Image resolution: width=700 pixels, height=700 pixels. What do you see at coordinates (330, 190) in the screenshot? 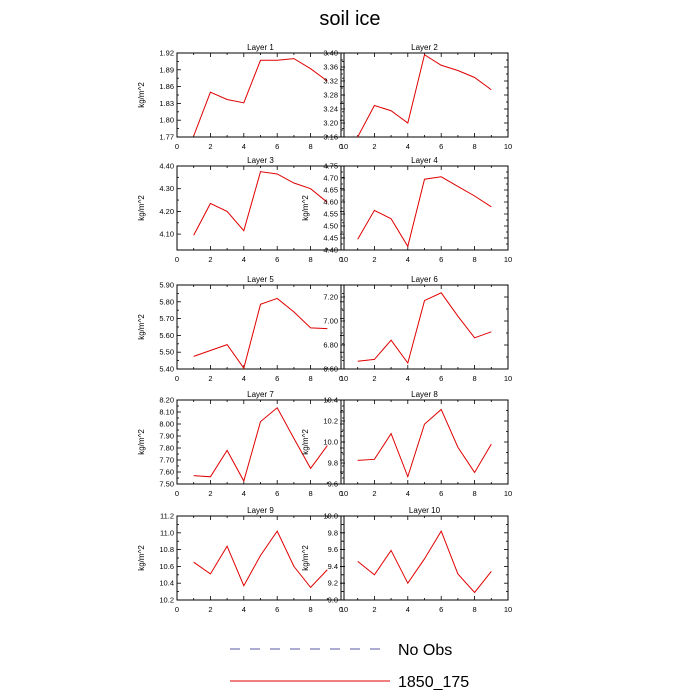
I see `y-tick-label: 4.65` at bounding box center [330, 190].